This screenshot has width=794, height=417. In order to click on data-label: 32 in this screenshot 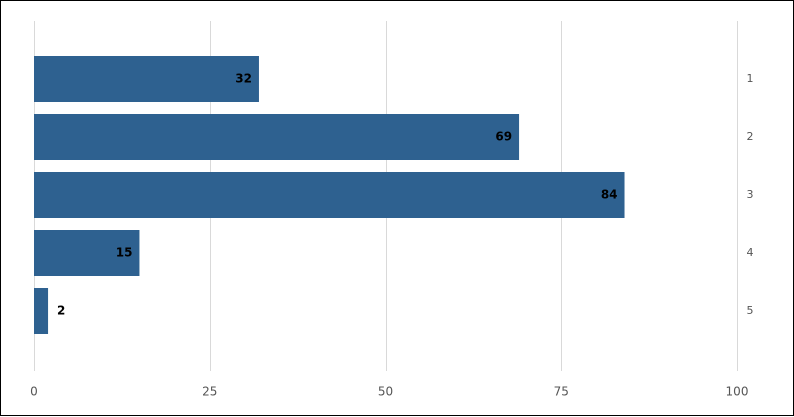, I will do `click(243, 79)`.